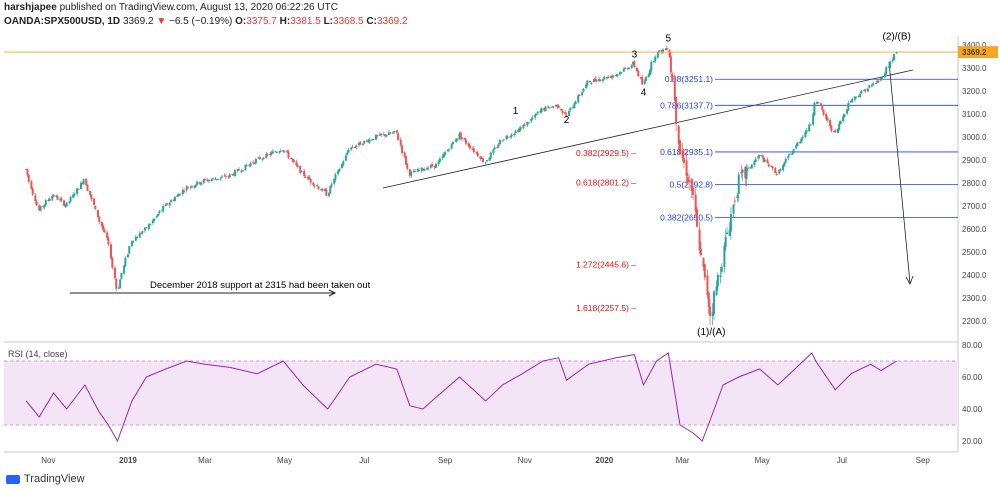 The image size is (1000, 493). Describe the element at coordinates (972, 441) in the screenshot. I see `rsi-tick-label: 20.00` at that location.